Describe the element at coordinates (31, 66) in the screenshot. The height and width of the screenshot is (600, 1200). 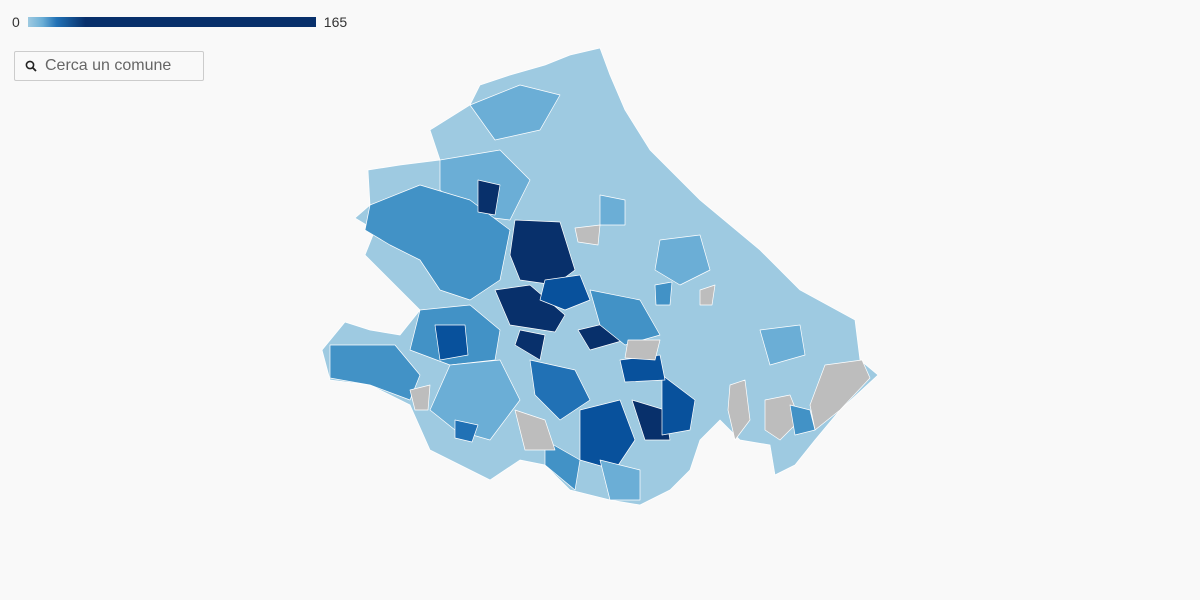
I see `search-icon` at that location.